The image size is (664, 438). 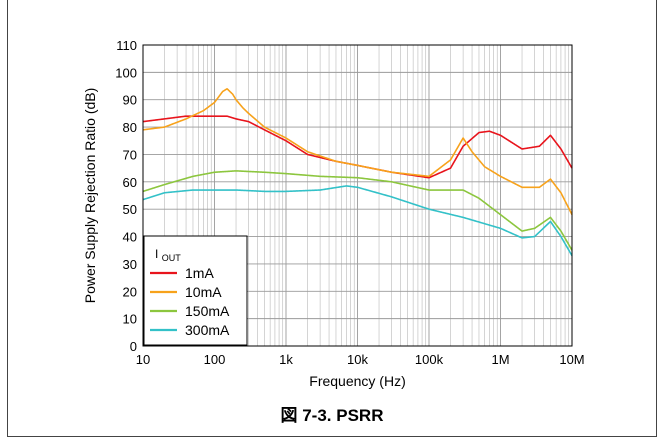 I want to click on x-axis-label: Frequency (Hz), so click(x=357, y=381).